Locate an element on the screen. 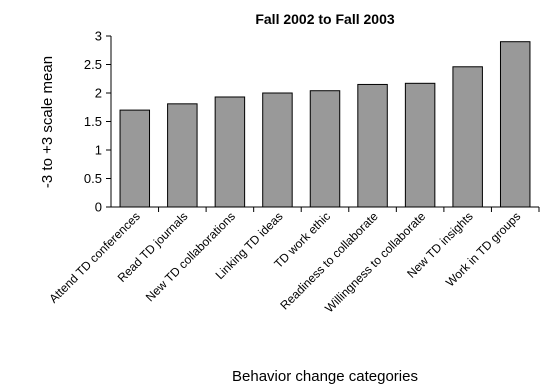  y-axis: 0 0.5 1 1.5 2 2.5 3 is located at coordinates (97, 122).